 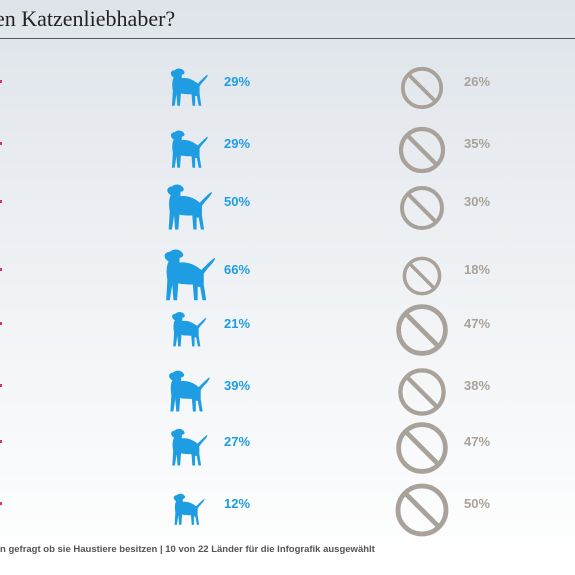 What do you see at coordinates (477, 201) in the screenshot?
I see `no-pet-percent-label: 30%` at bounding box center [477, 201].